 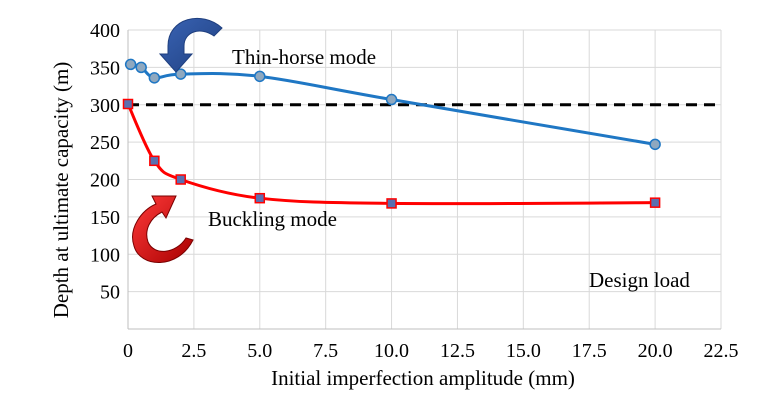 I want to click on annotation-buckling-mode: Buckling mode, so click(x=272, y=219).